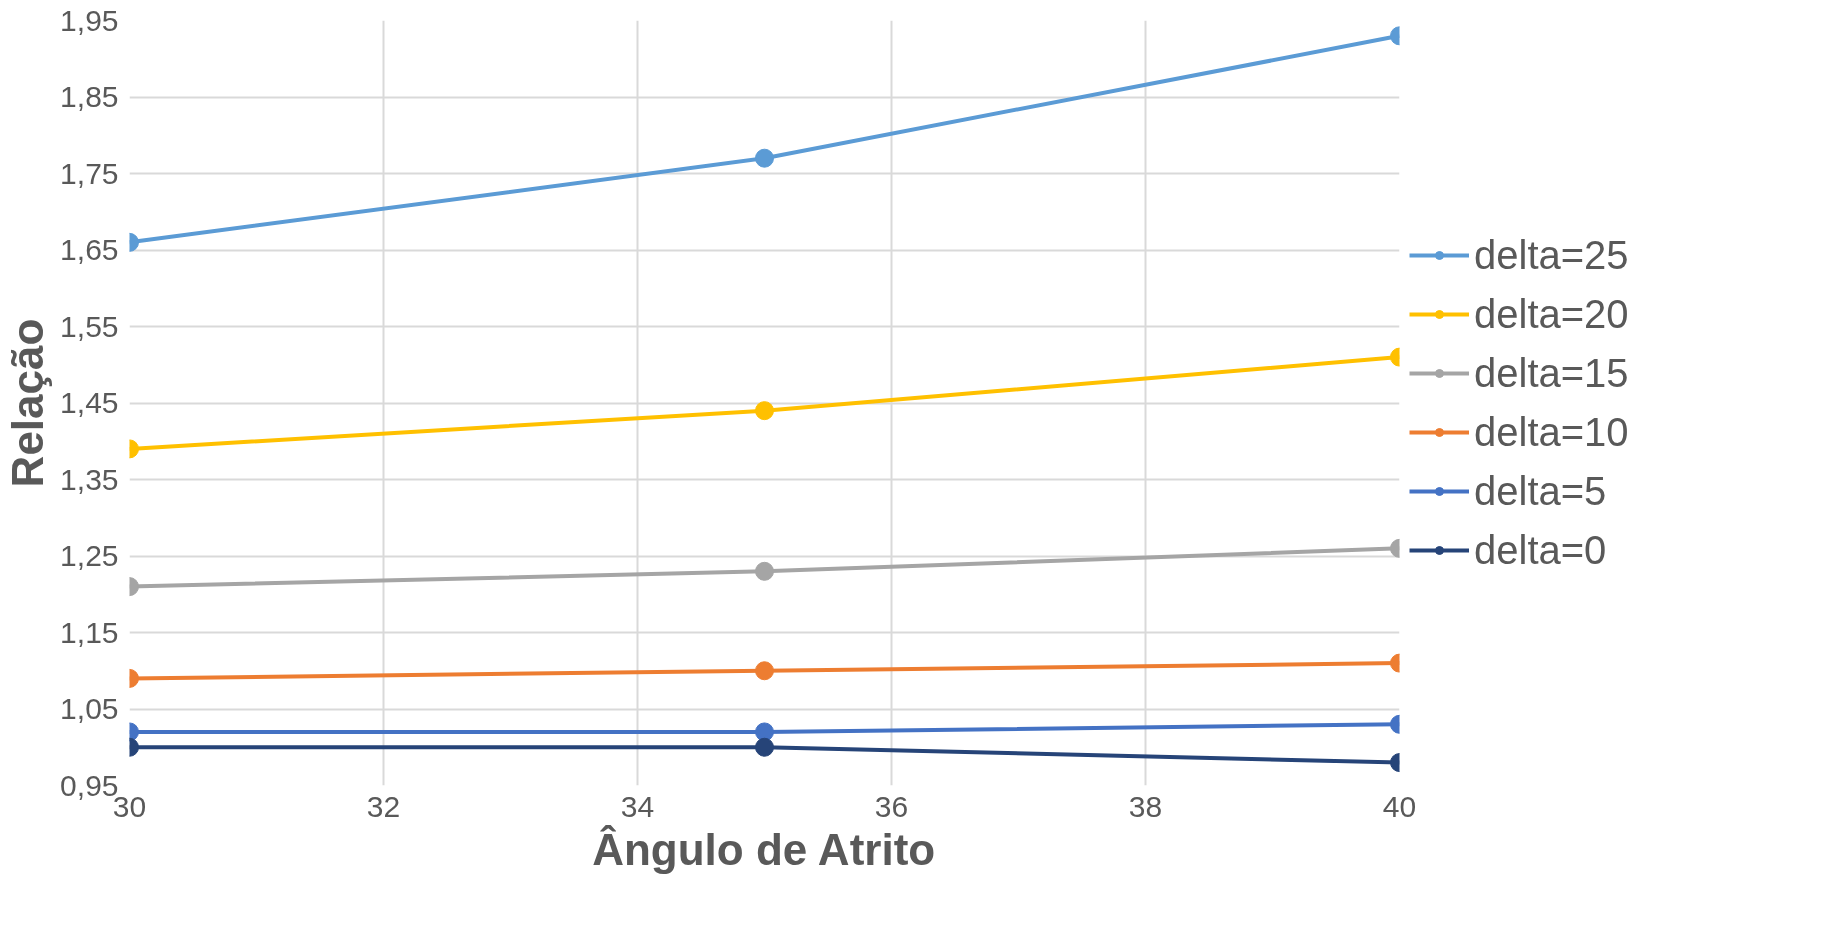 Image resolution: width=1830 pixels, height=931 pixels. Describe the element at coordinates (89, 96) in the screenshot. I see `y-tick-label: 1,85` at that location.